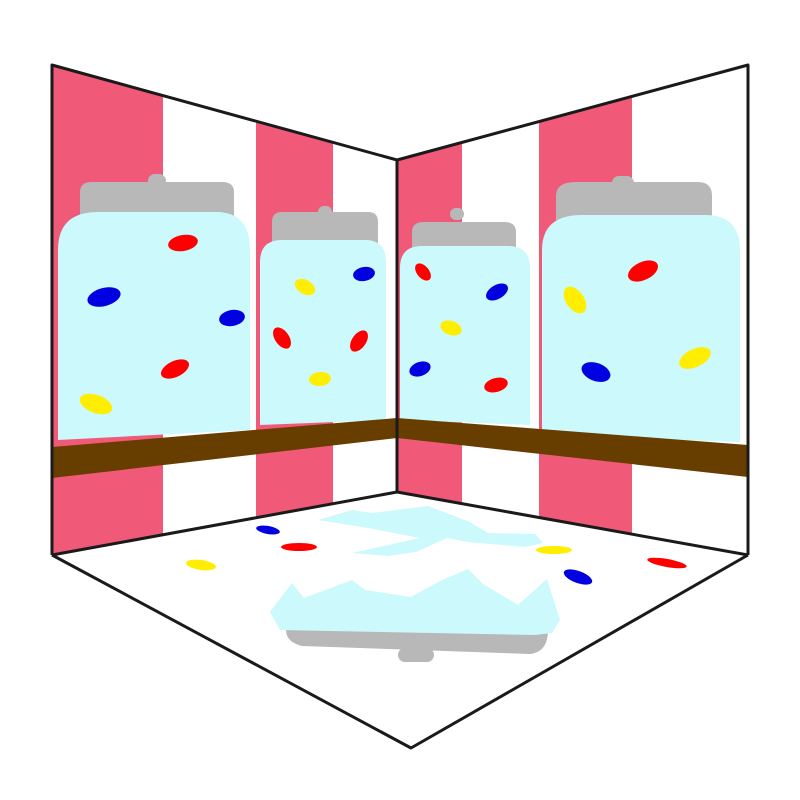 This screenshot has height=800, width=800. Describe the element at coordinates (417, 642) in the screenshot. I see `broken-jar-lid` at that location.